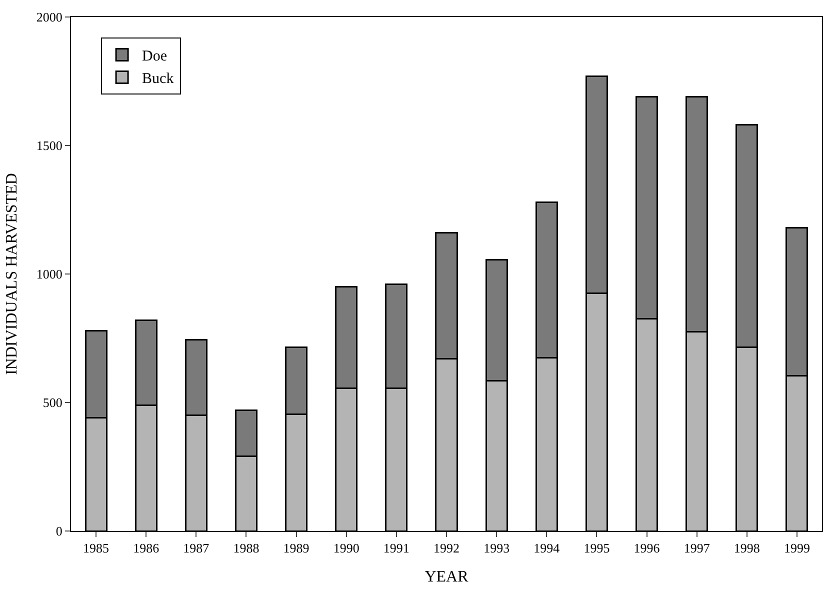 Image resolution: width=833 pixels, height=592 pixels. What do you see at coordinates (296, 548) in the screenshot?
I see `x-tick-label: 1989` at bounding box center [296, 548].